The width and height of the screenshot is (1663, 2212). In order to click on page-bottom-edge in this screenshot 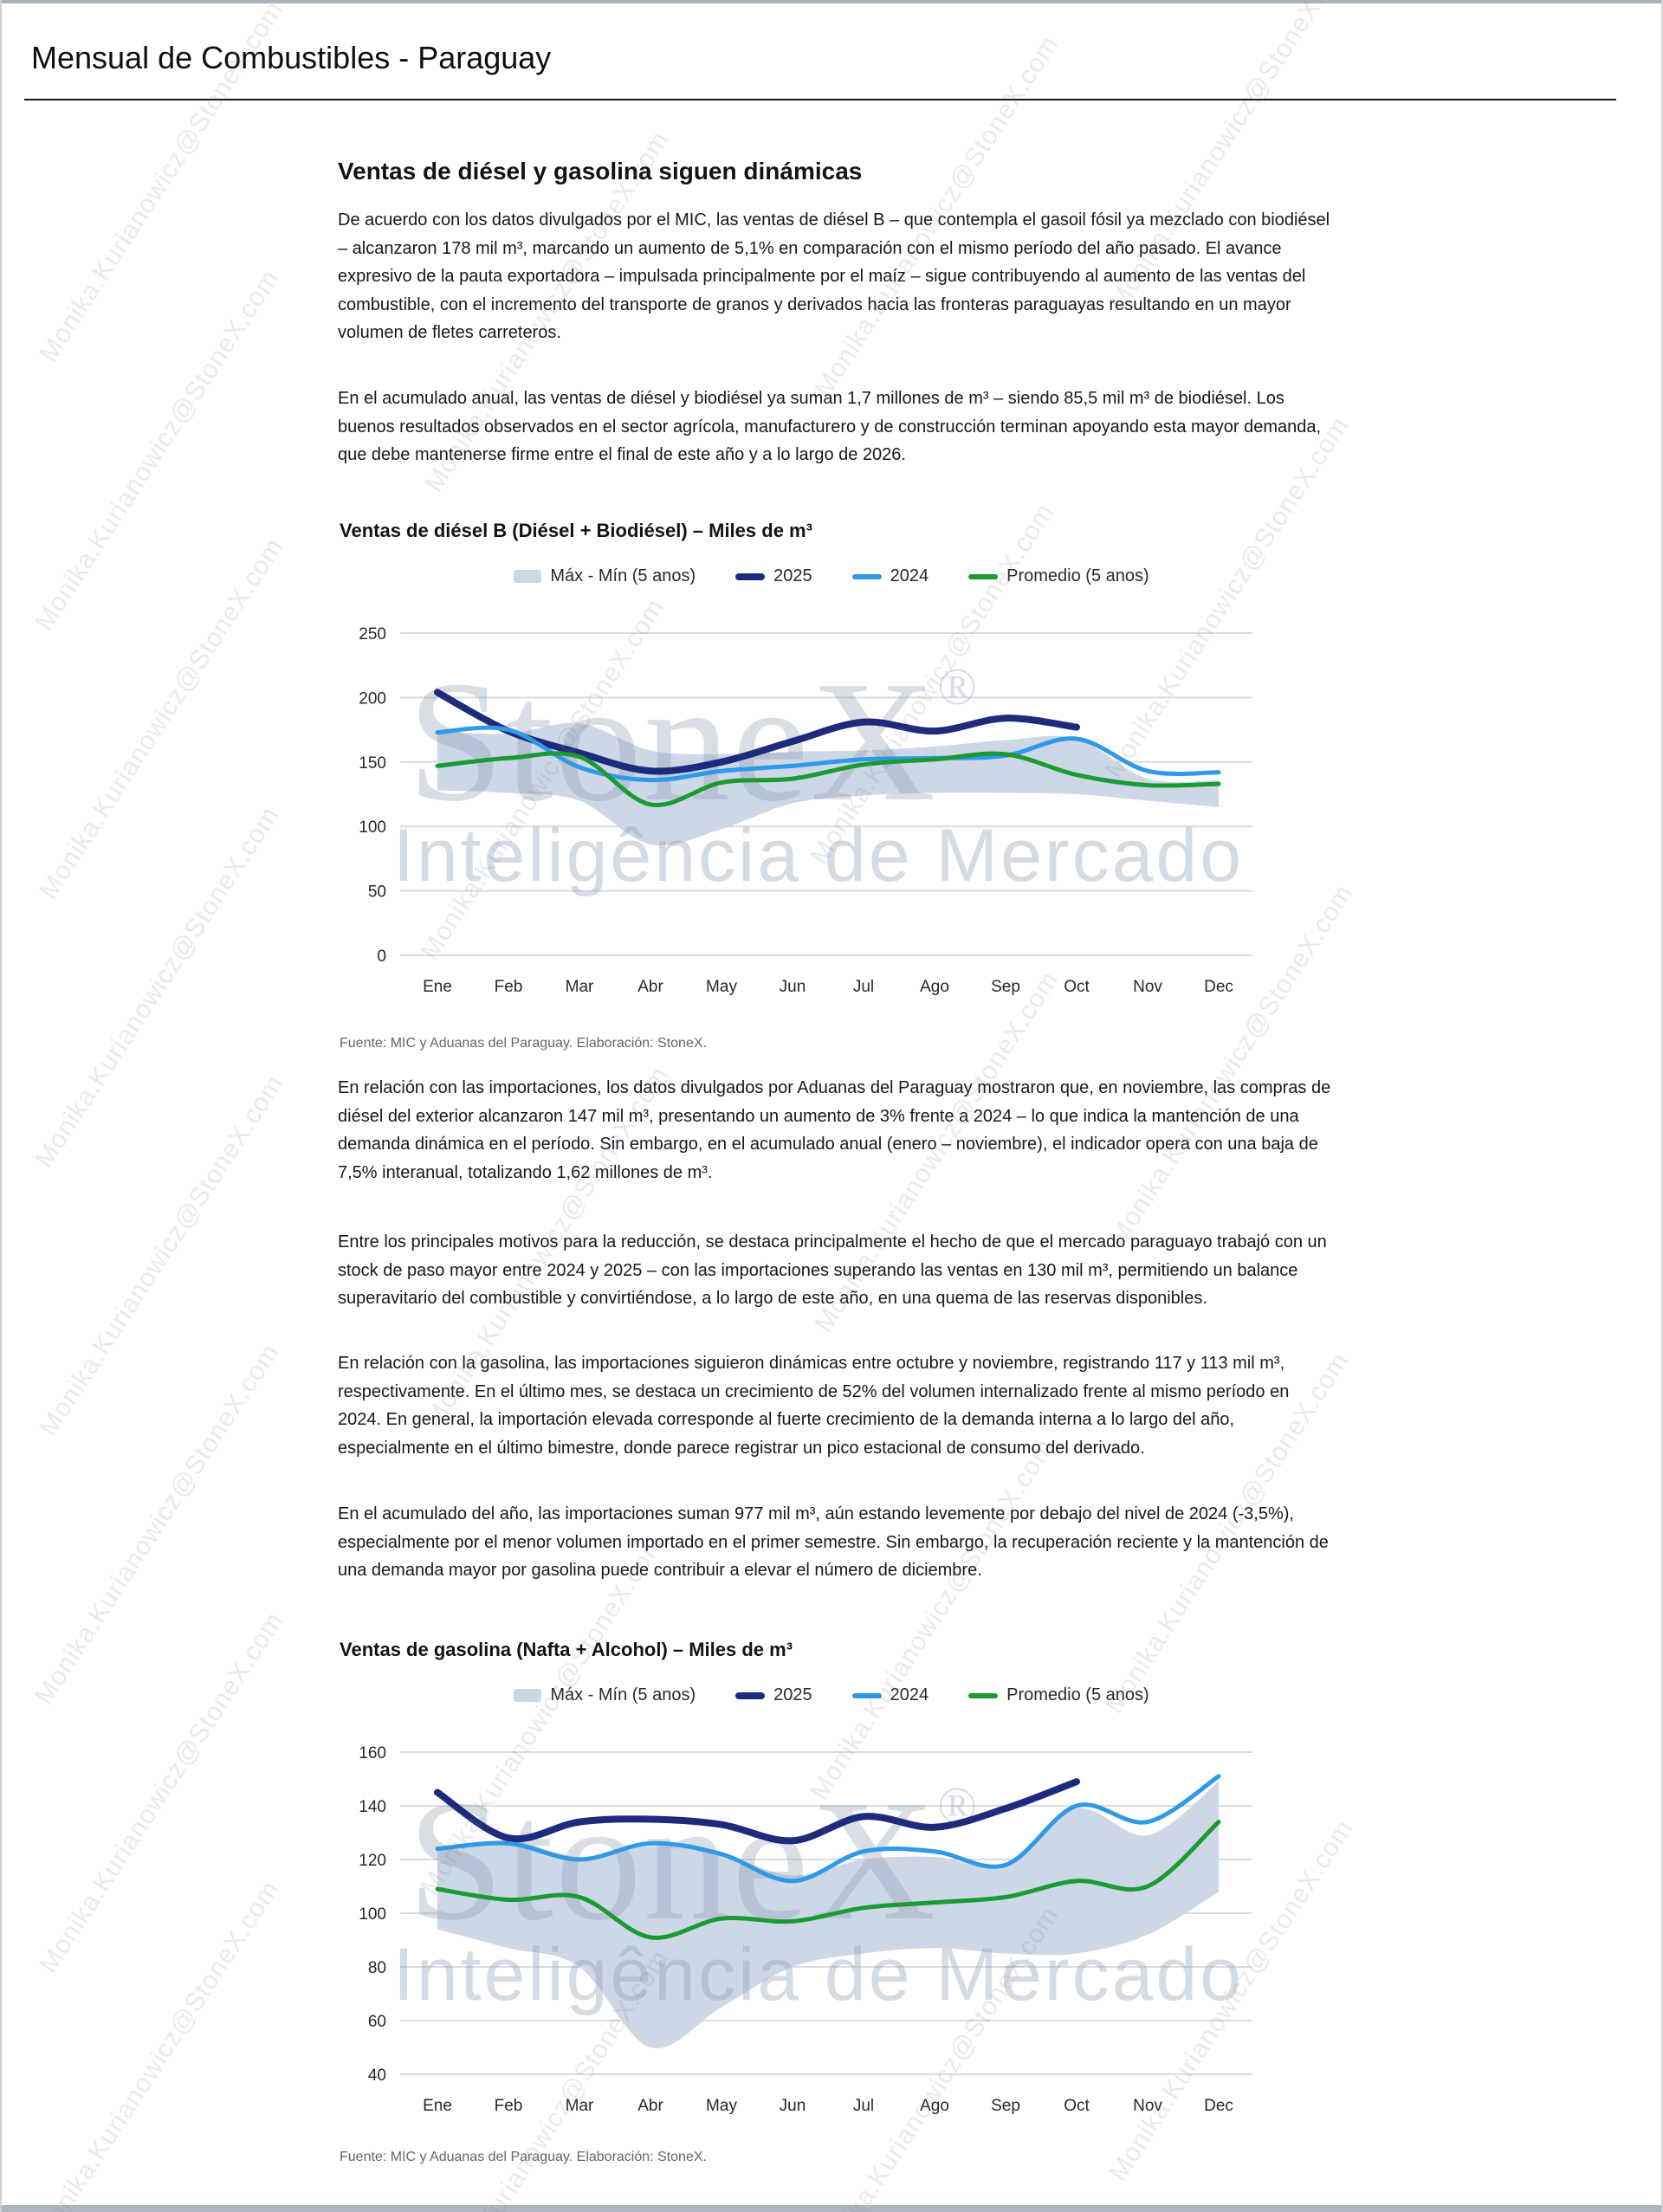, I will do `click(831, 2208)`.